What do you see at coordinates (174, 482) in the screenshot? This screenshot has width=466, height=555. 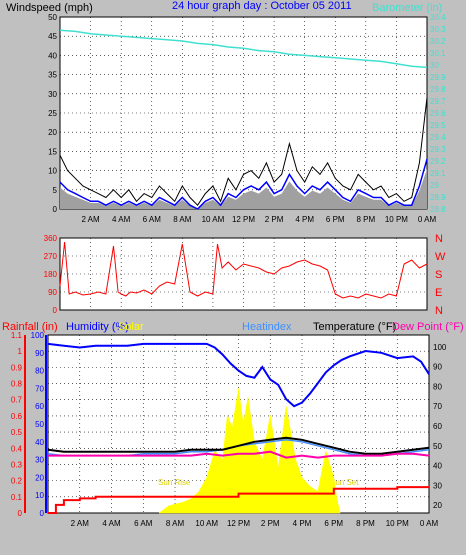 I see `sunrise-annotation: Sun Rise` at bounding box center [174, 482].